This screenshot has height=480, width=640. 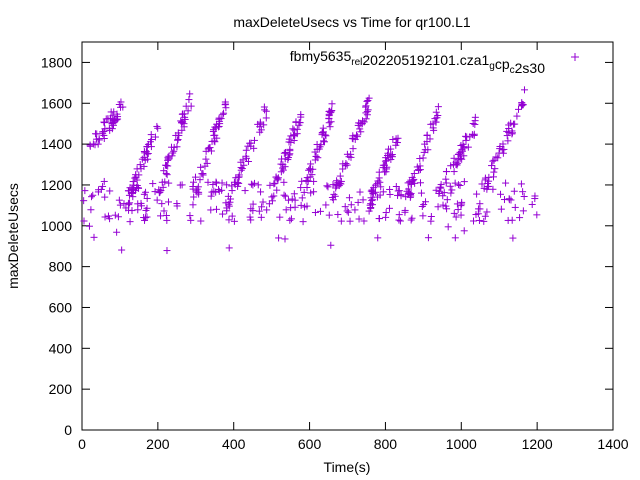 I want to click on x-tick-label: 1400, so click(x=612, y=444).